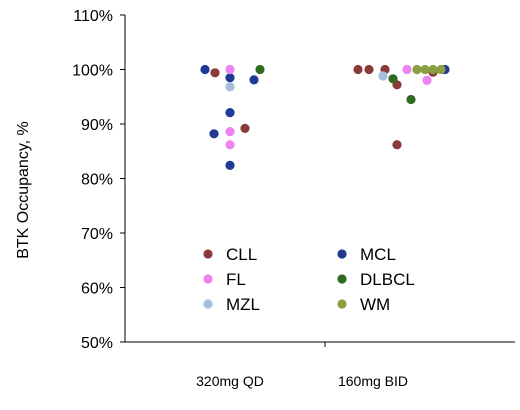 This screenshot has height=410, width=520. I want to click on y-tick-label: 70%, so click(97, 234).